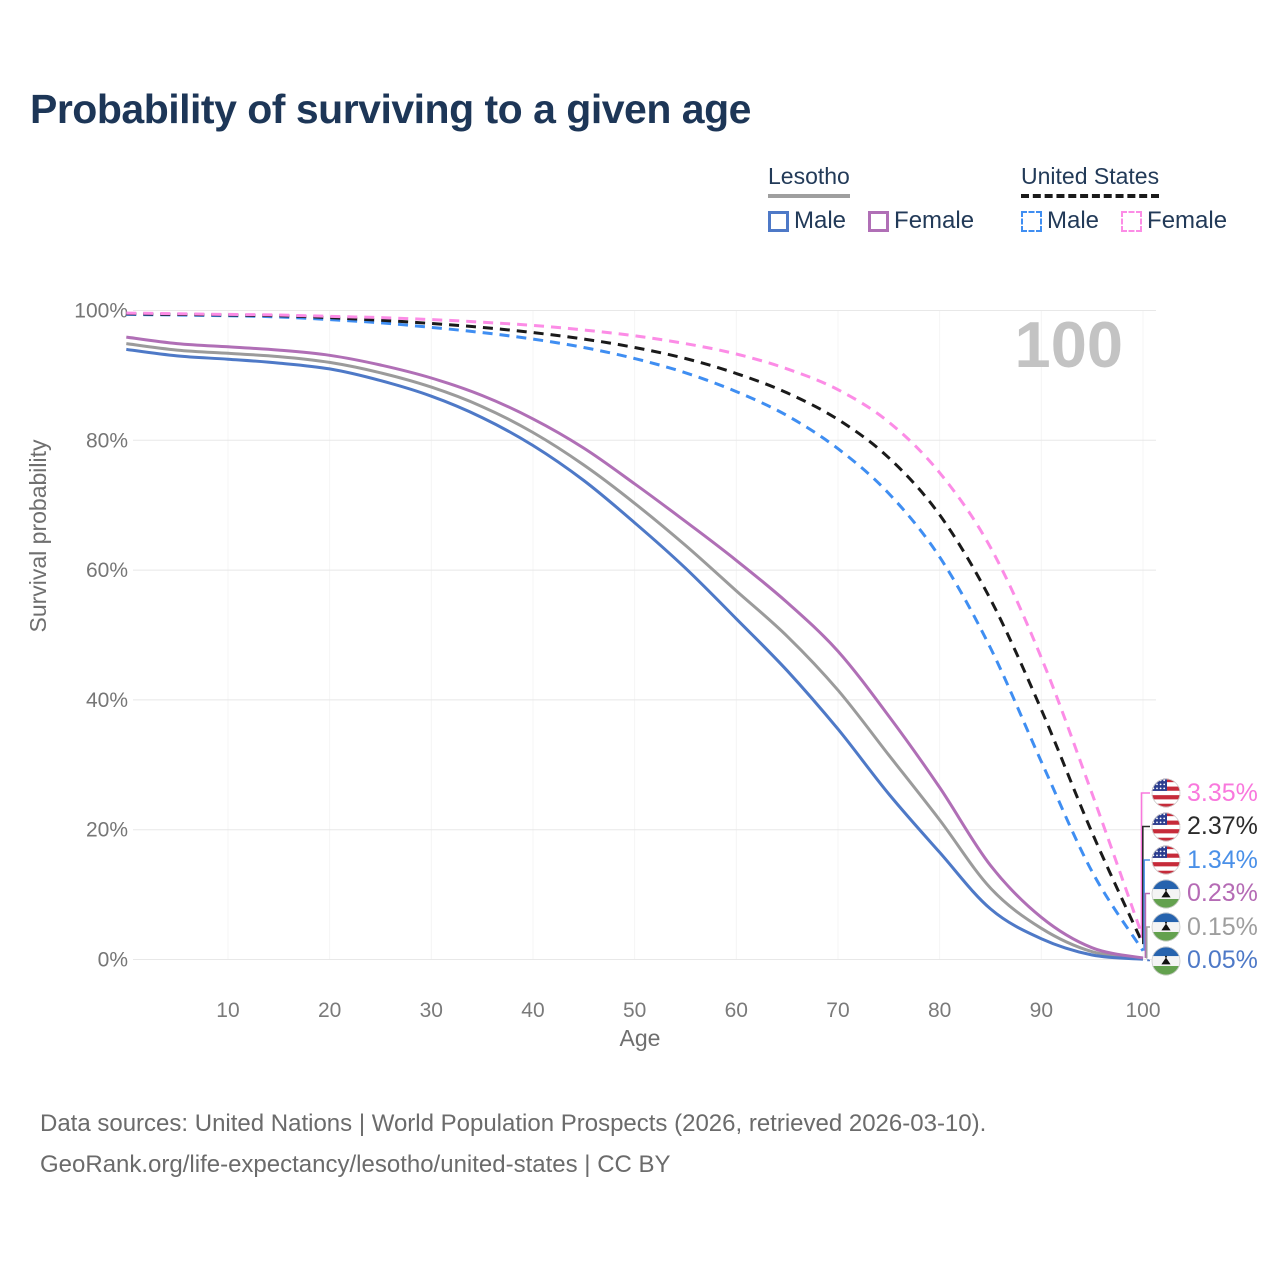 Image resolution: width=1280 pixels, height=1280 pixels. I want to click on y-tick-label: 40%, so click(107, 700).